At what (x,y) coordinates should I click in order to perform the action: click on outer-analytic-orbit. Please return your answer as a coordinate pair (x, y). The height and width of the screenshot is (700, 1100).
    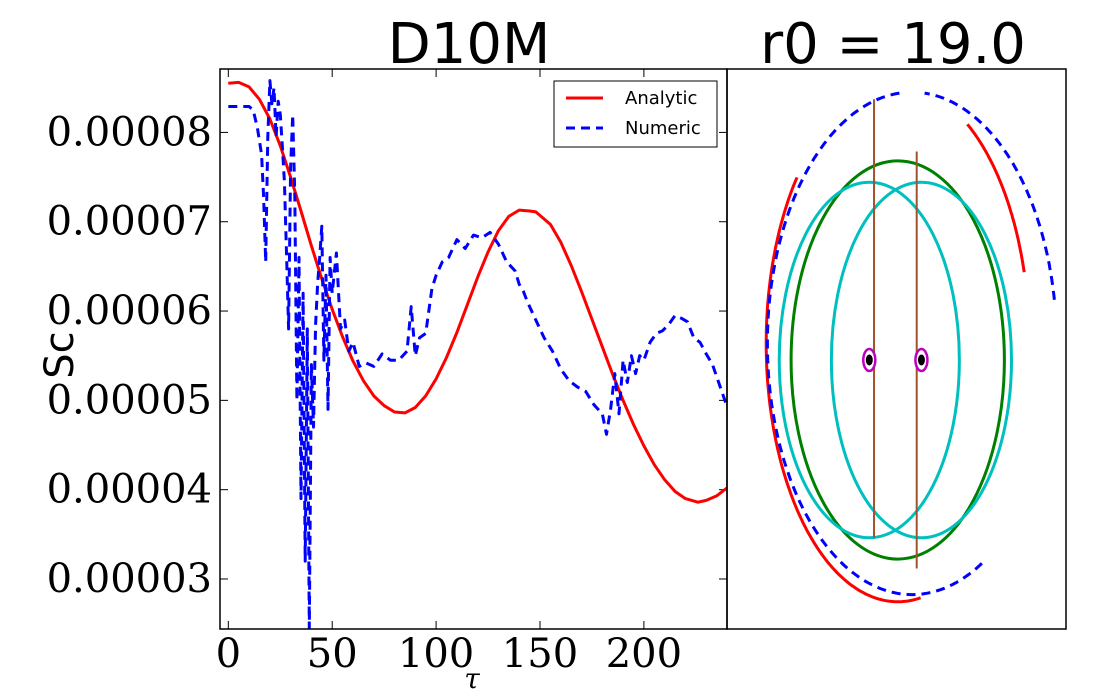
    Looking at the image, I should click on (843, 390).